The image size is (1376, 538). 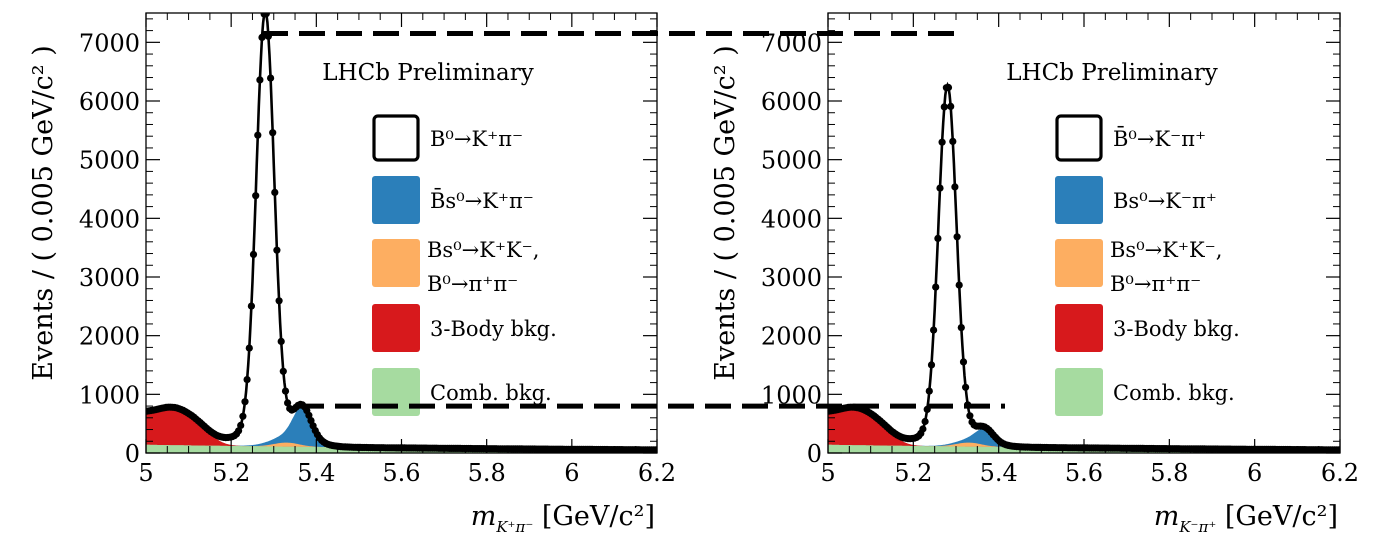 I want to click on y-tick-label: 1000, so click(x=109, y=395).